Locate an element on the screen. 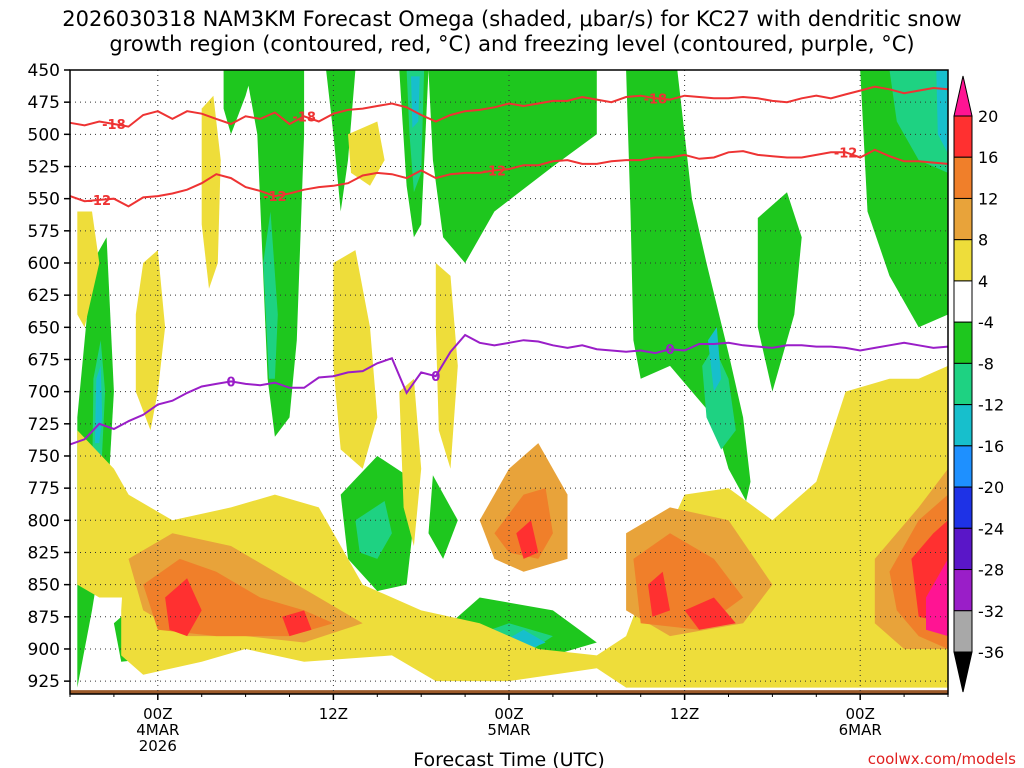 This screenshot has height=768, width=1024. omega-region--16 is located at coordinates (942, 112).